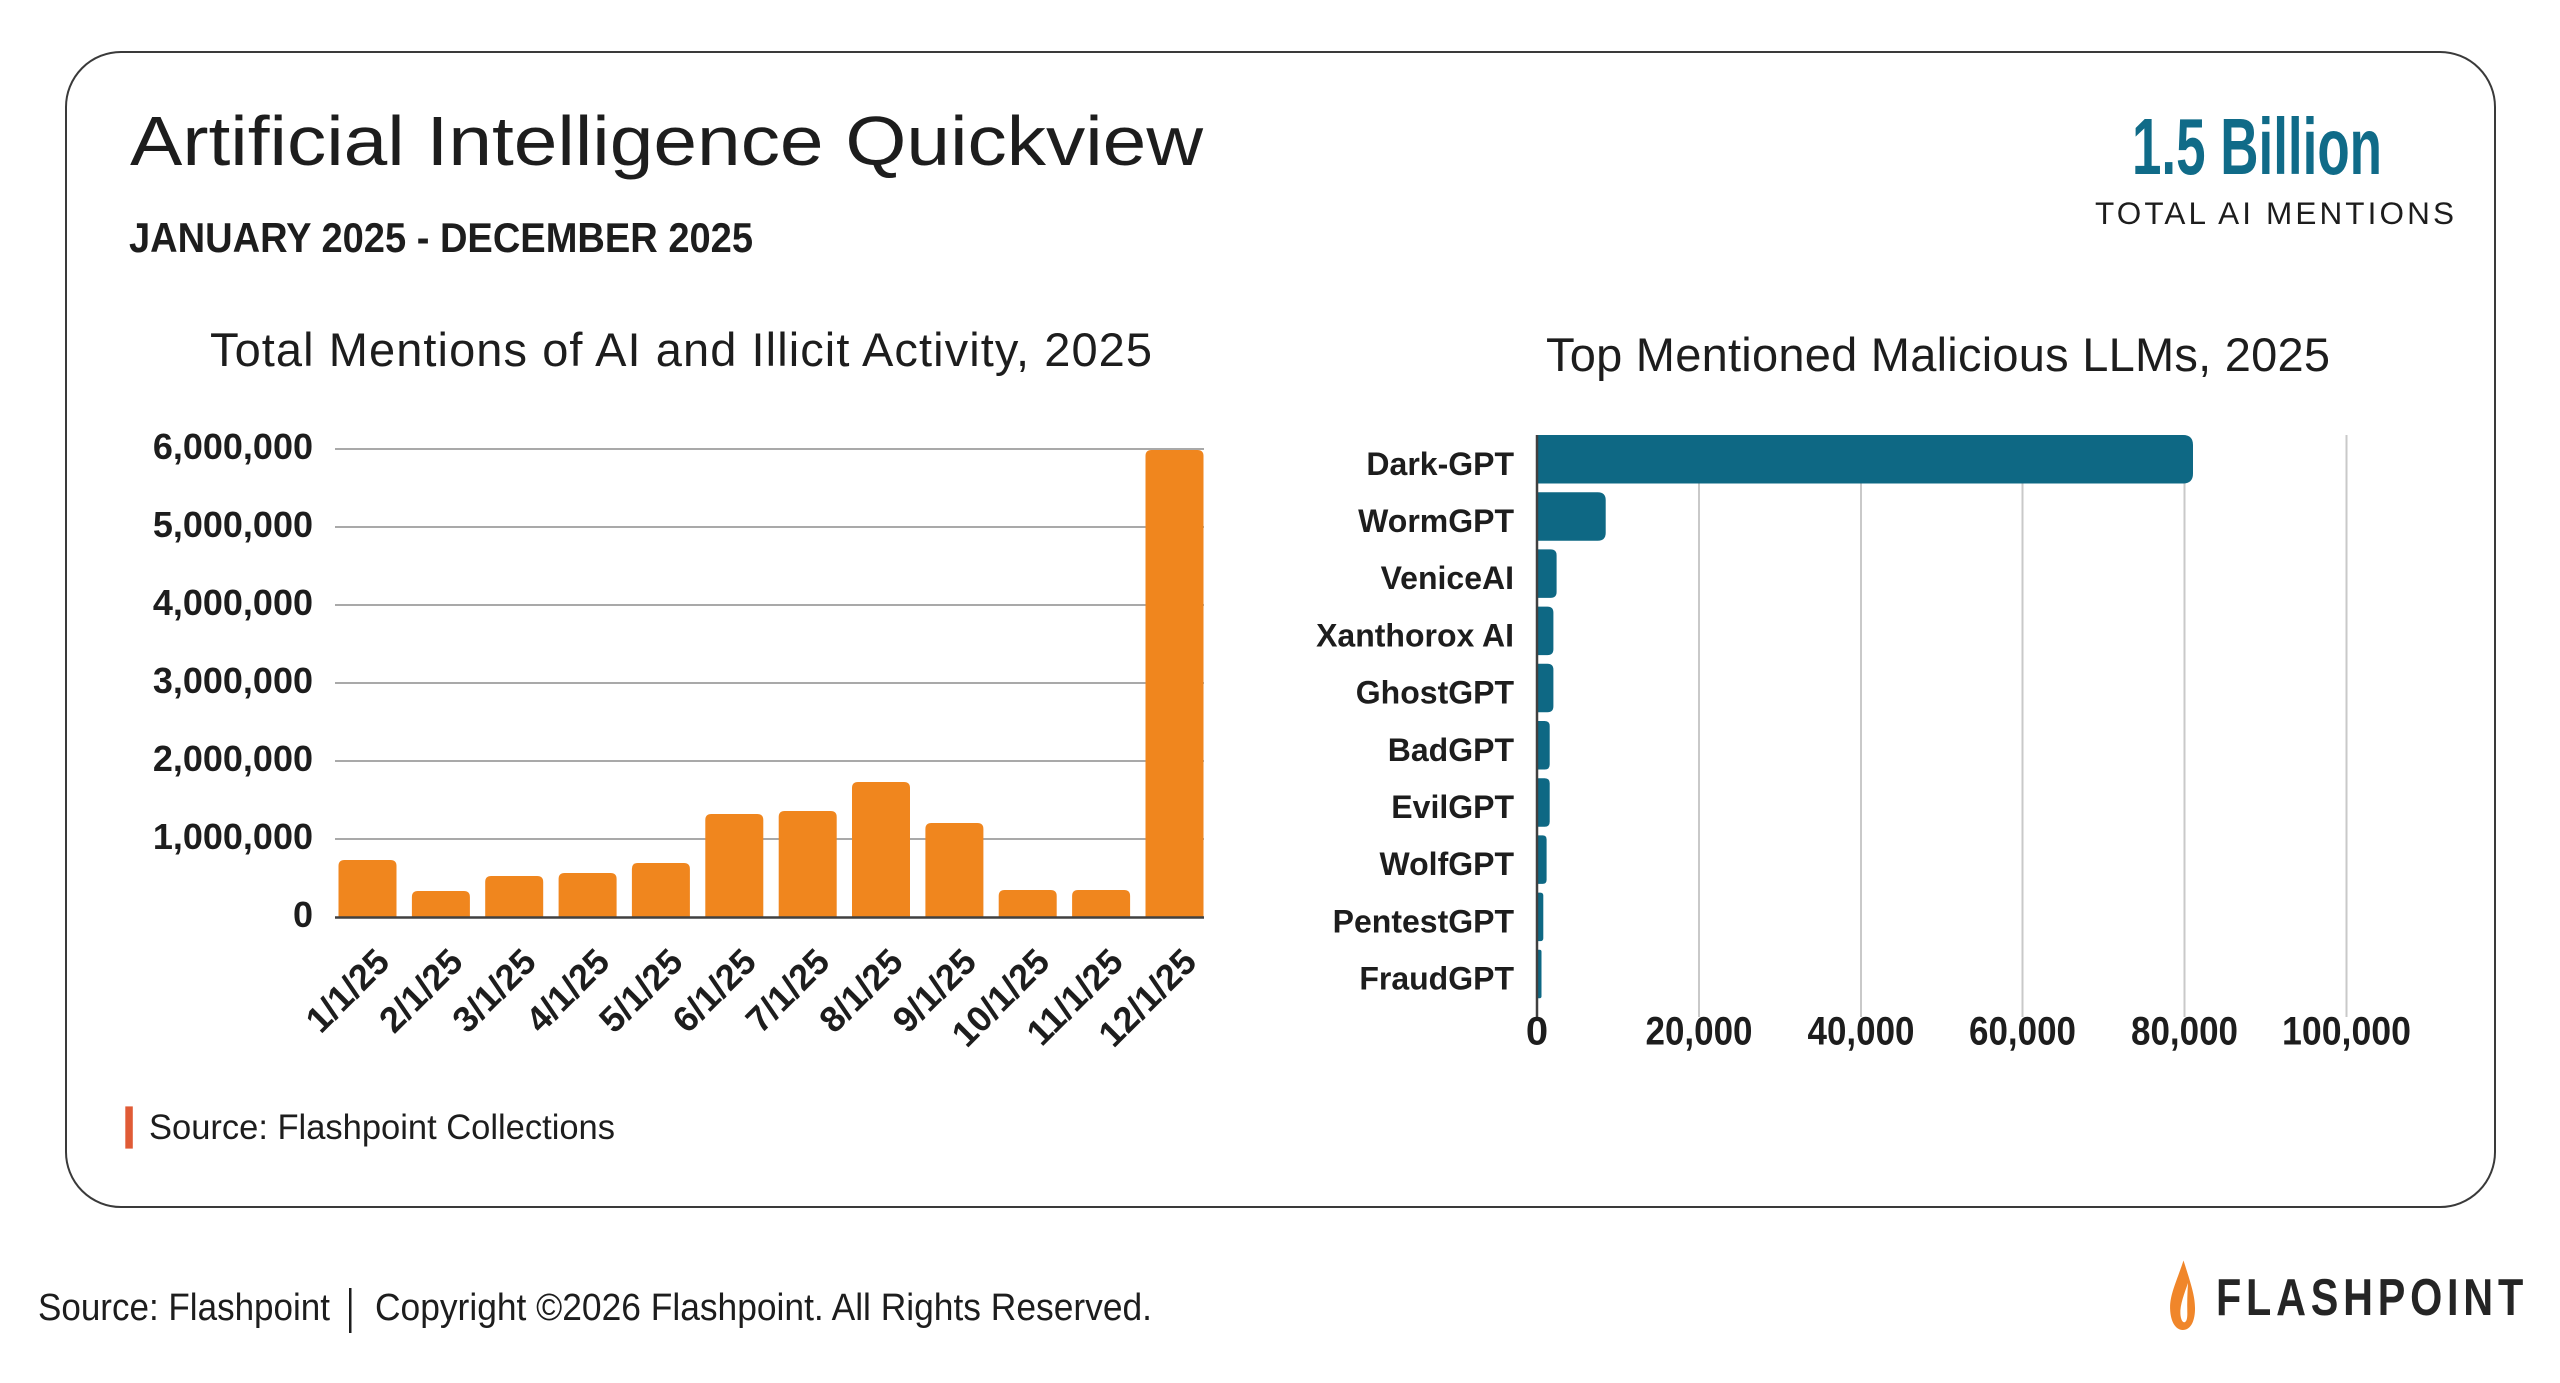  What do you see at coordinates (2022, 1032) in the screenshot?
I see `svg-text: 60,000` at bounding box center [2022, 1032].